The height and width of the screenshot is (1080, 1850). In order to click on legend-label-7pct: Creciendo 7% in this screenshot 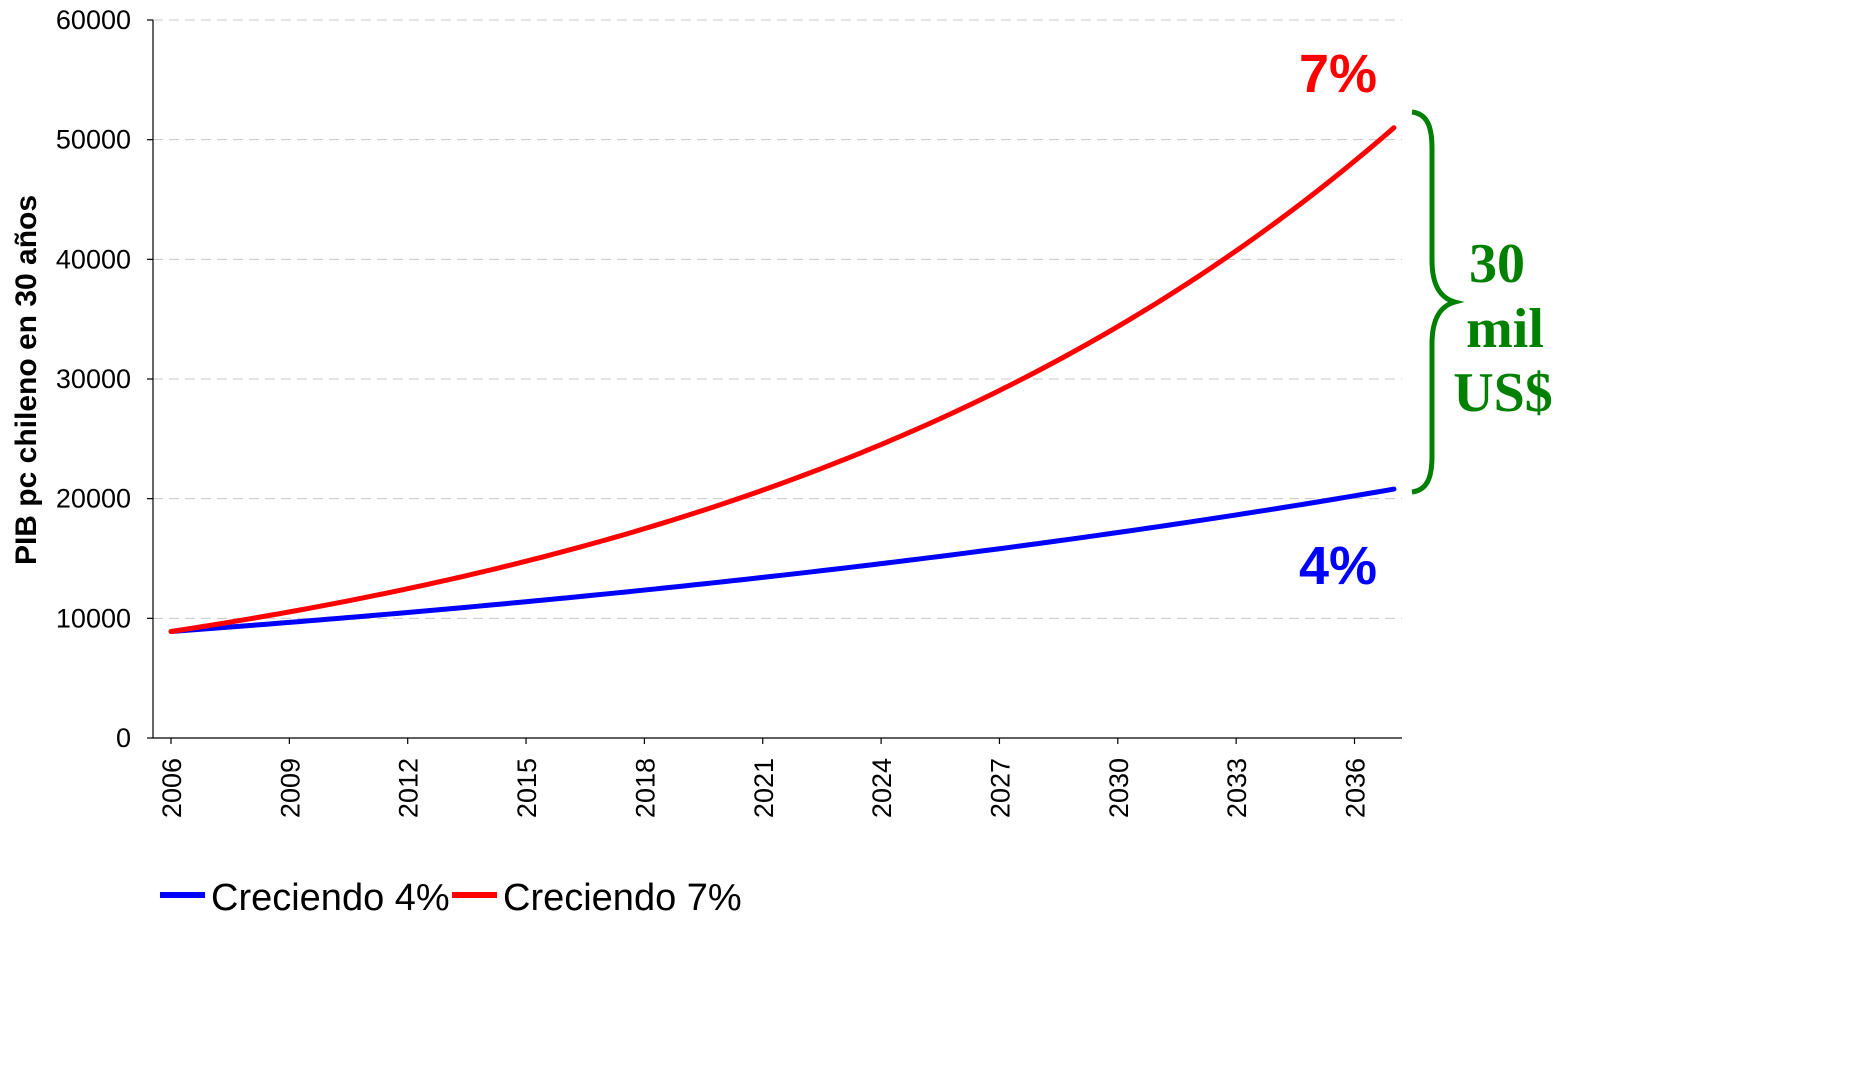, I will do `click(622, 898)`.